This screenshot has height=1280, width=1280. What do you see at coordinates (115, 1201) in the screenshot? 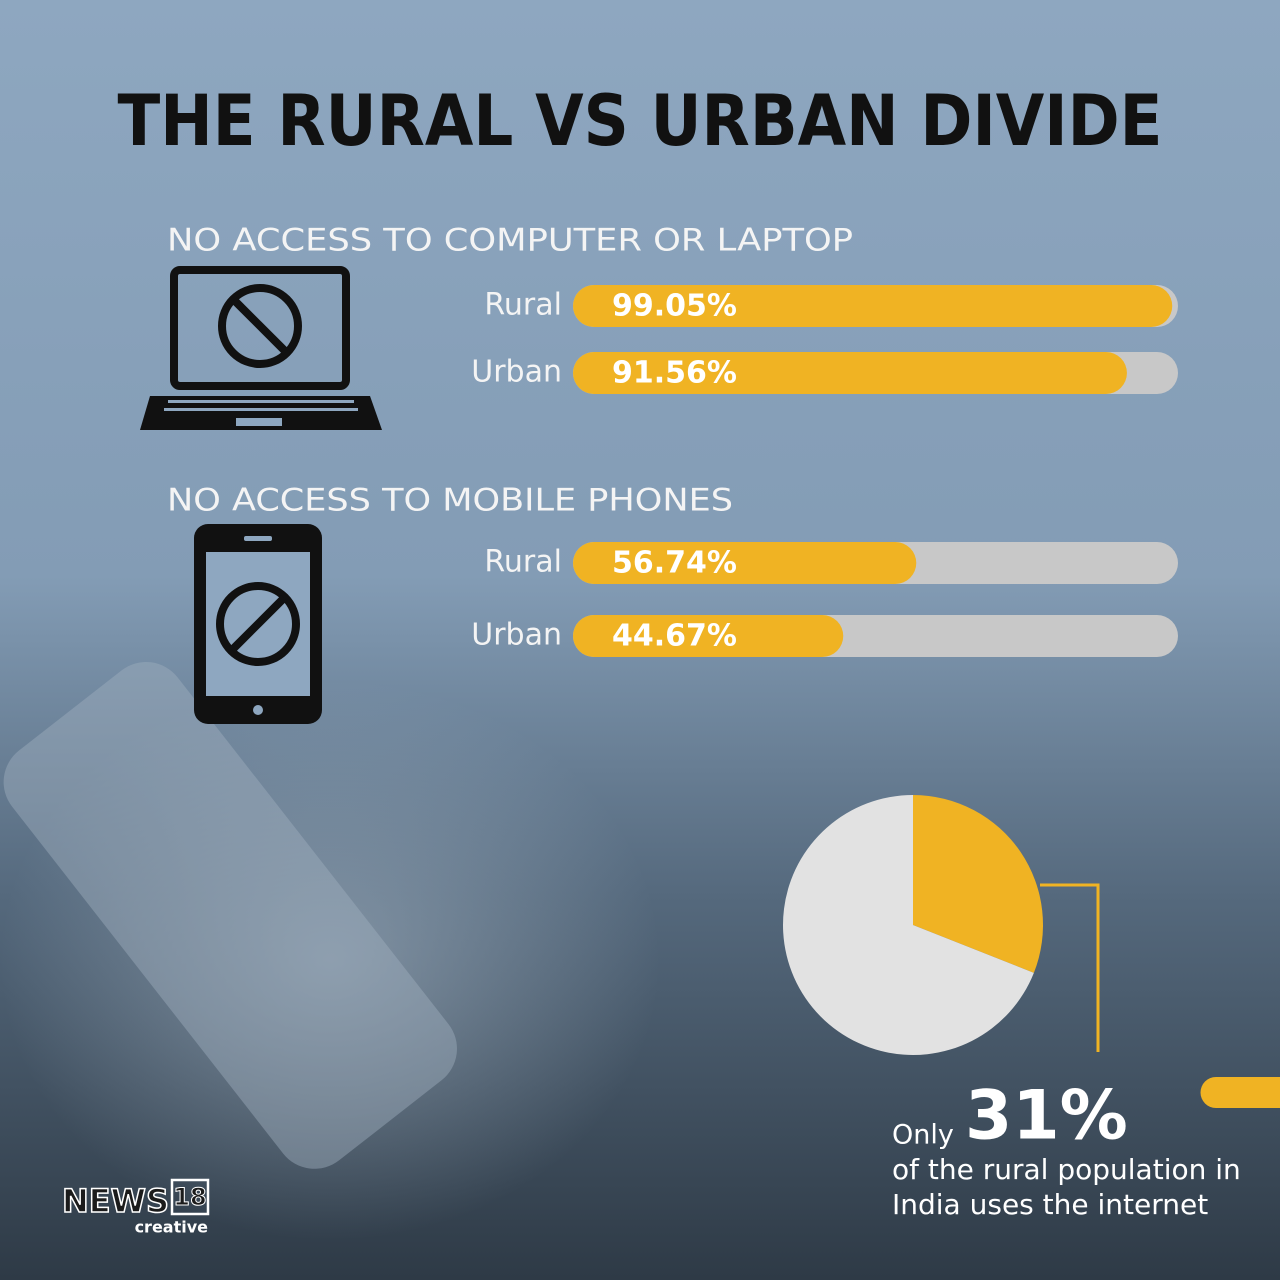
I see `brand-name: NEWS` at bounding box center [115, 1201].